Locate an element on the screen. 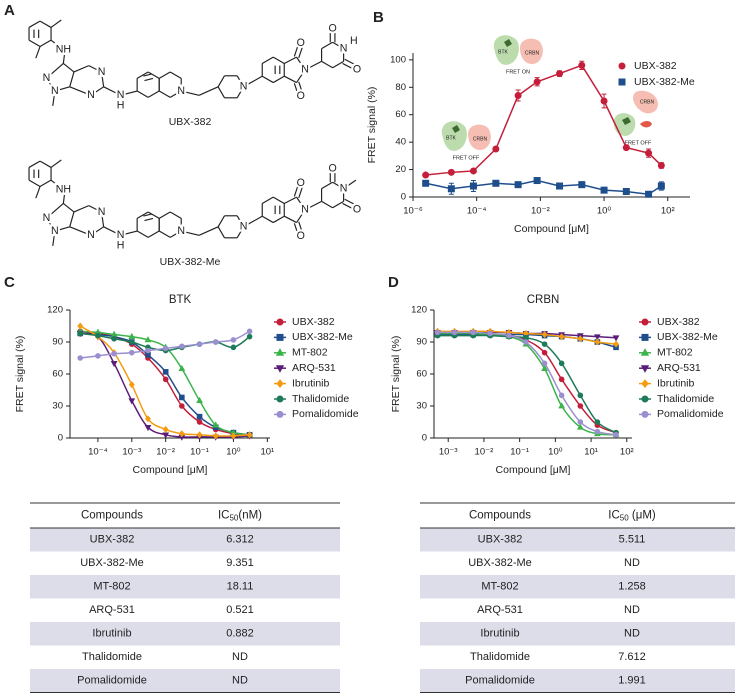 This screenshot has width=740, height=695. x-tick-label: 10⁻¹ is located at coordinates (519, 452).